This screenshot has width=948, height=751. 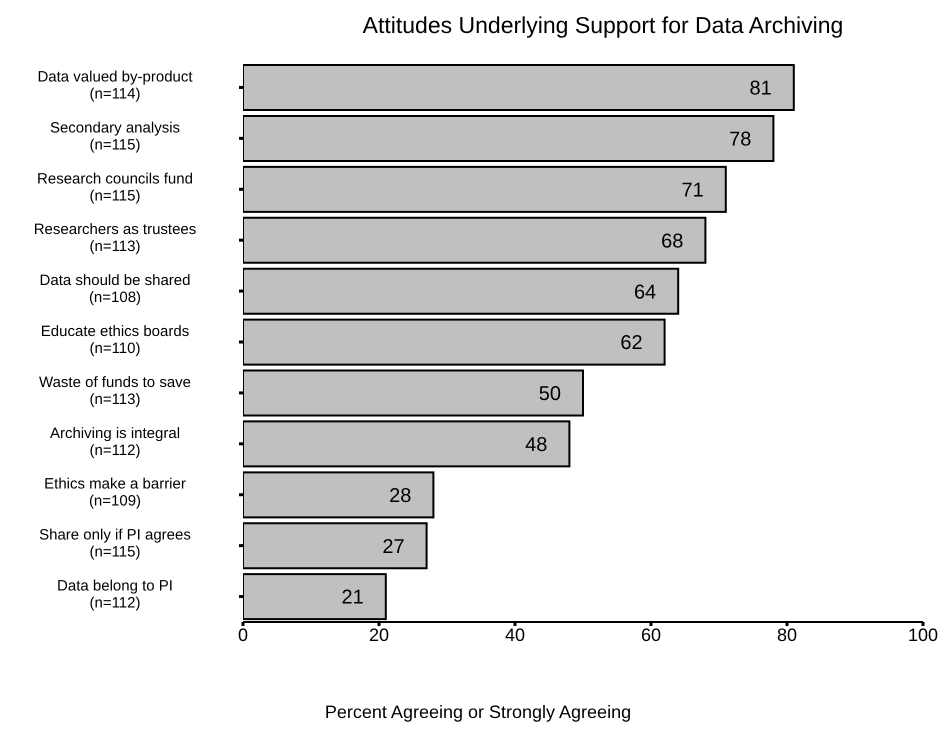 I want to click on data-label: 78, so click(x=740, y=139).